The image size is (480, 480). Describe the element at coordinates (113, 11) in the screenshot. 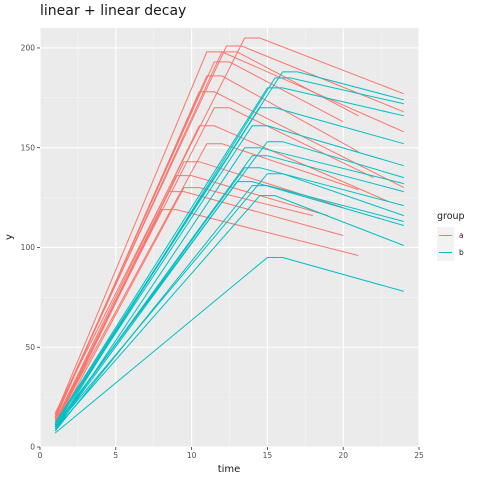

I see `chart-title: linear + linear decay` at that location.